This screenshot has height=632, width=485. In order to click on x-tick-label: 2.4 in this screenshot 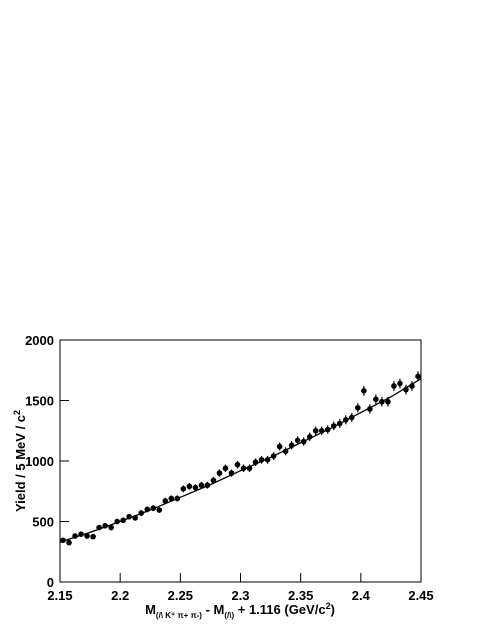, I will do `click(361, 595)`.